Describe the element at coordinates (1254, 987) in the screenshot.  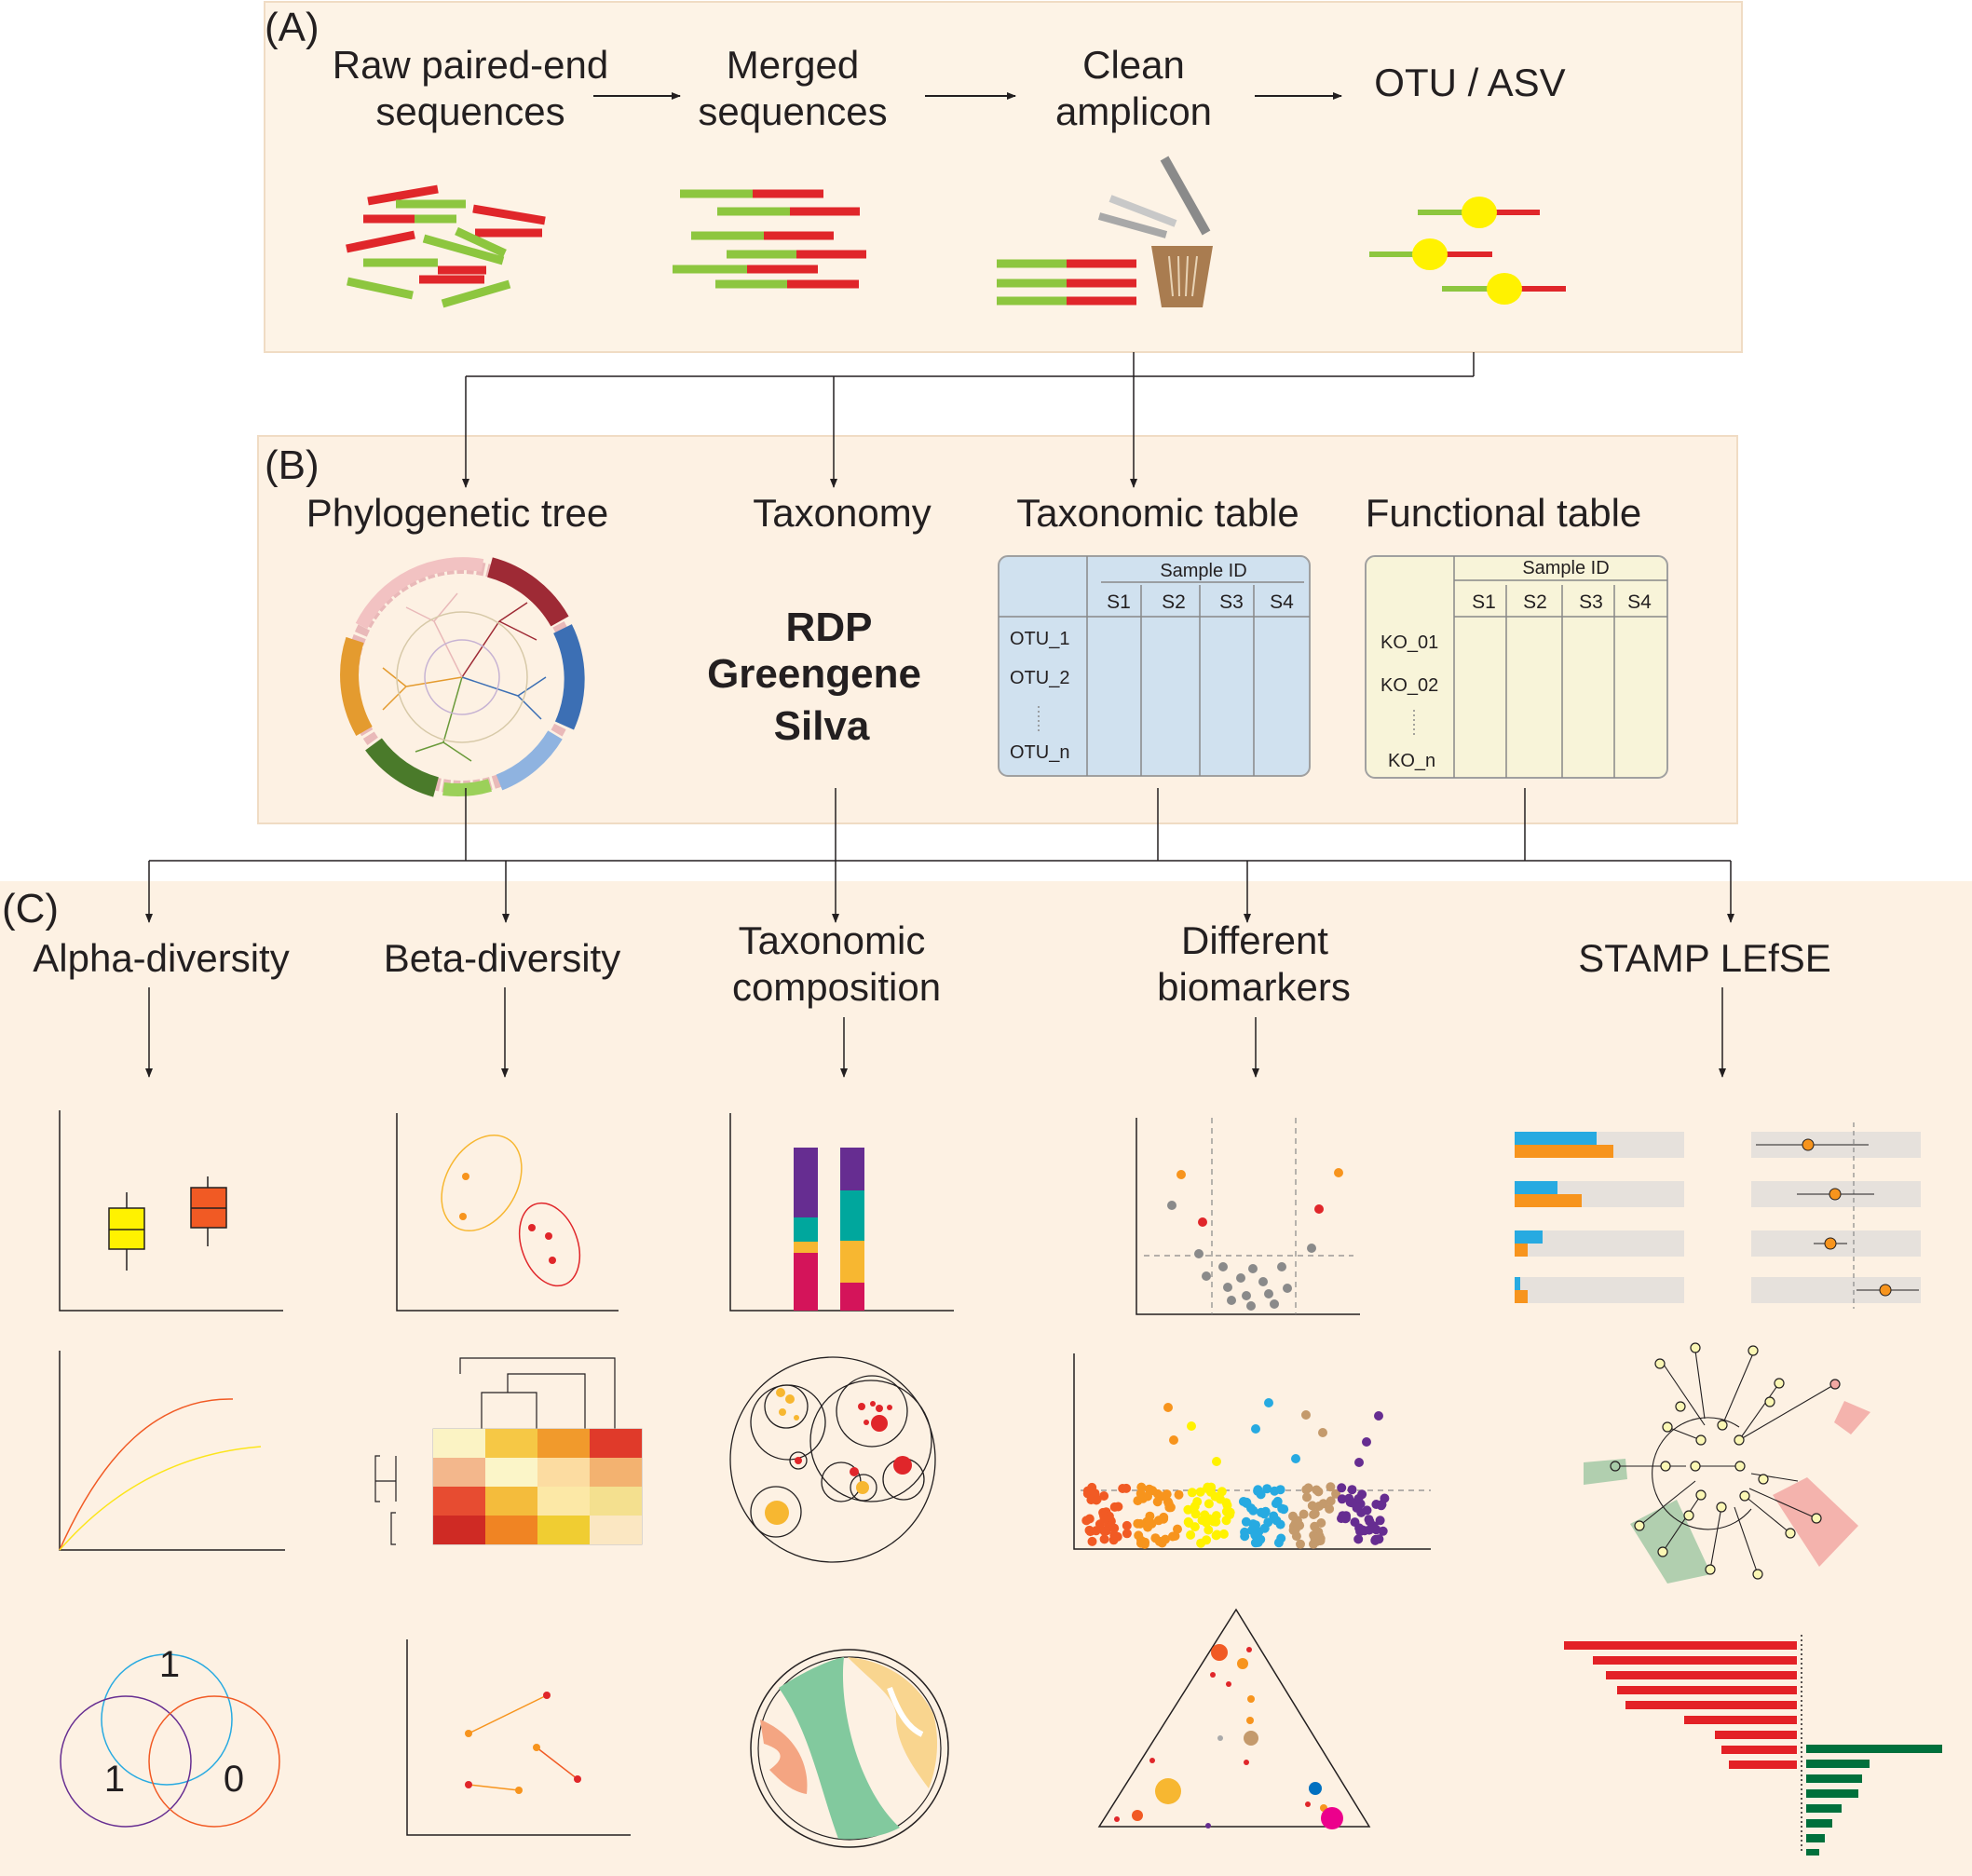
I see `different-biomarkers-title-line2: biomarkers` at that location.